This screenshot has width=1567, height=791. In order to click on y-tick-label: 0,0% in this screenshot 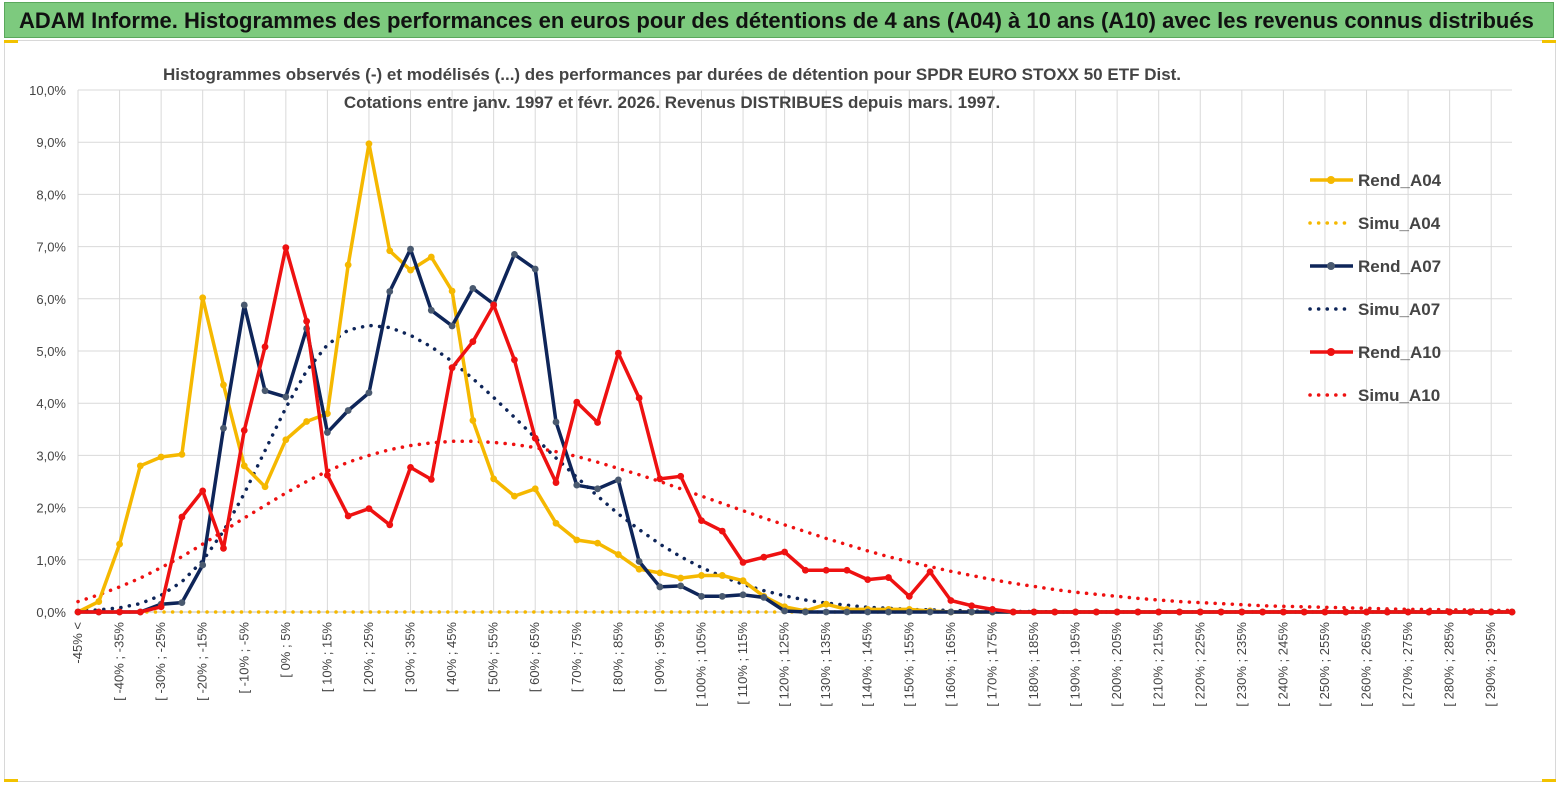, I will do `click(51, 612)`.